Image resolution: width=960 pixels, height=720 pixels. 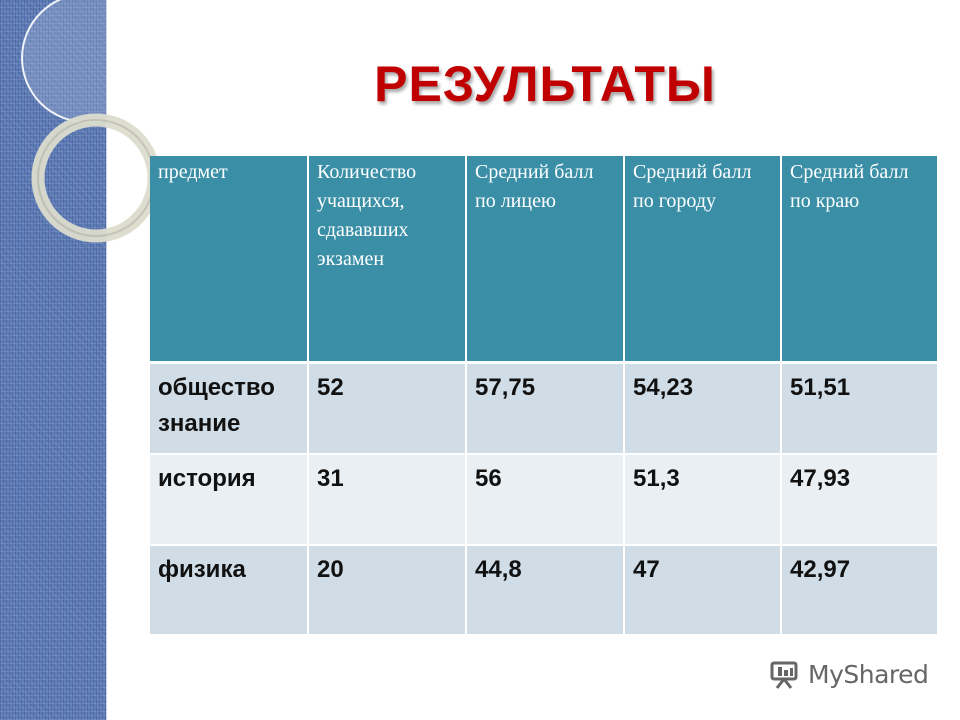 What do you see at coordinates (387, 408) in the screenshot?
I see `cell-student-count: 52` at bounding box center [387, 408].